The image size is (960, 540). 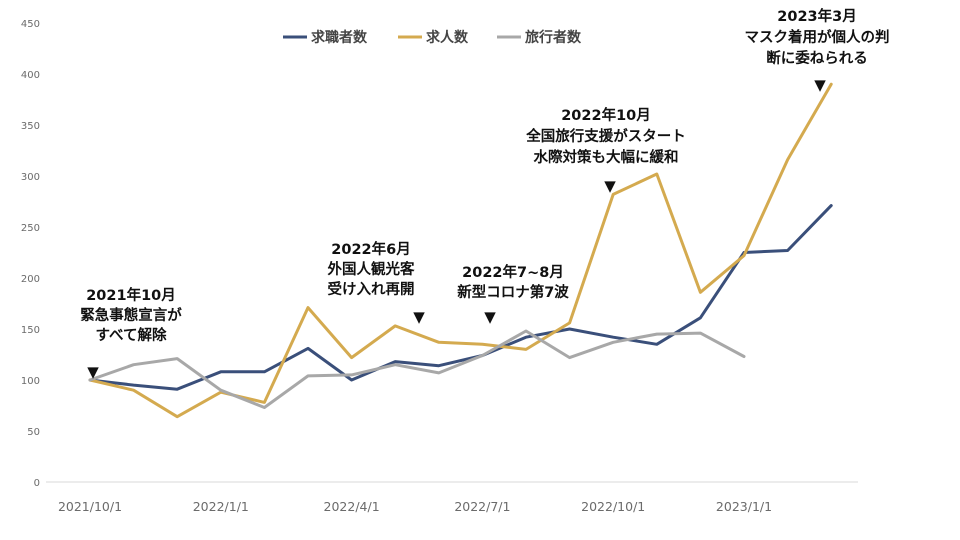 I want to click on y-tick-label: 400, so click(x=30, y=75).